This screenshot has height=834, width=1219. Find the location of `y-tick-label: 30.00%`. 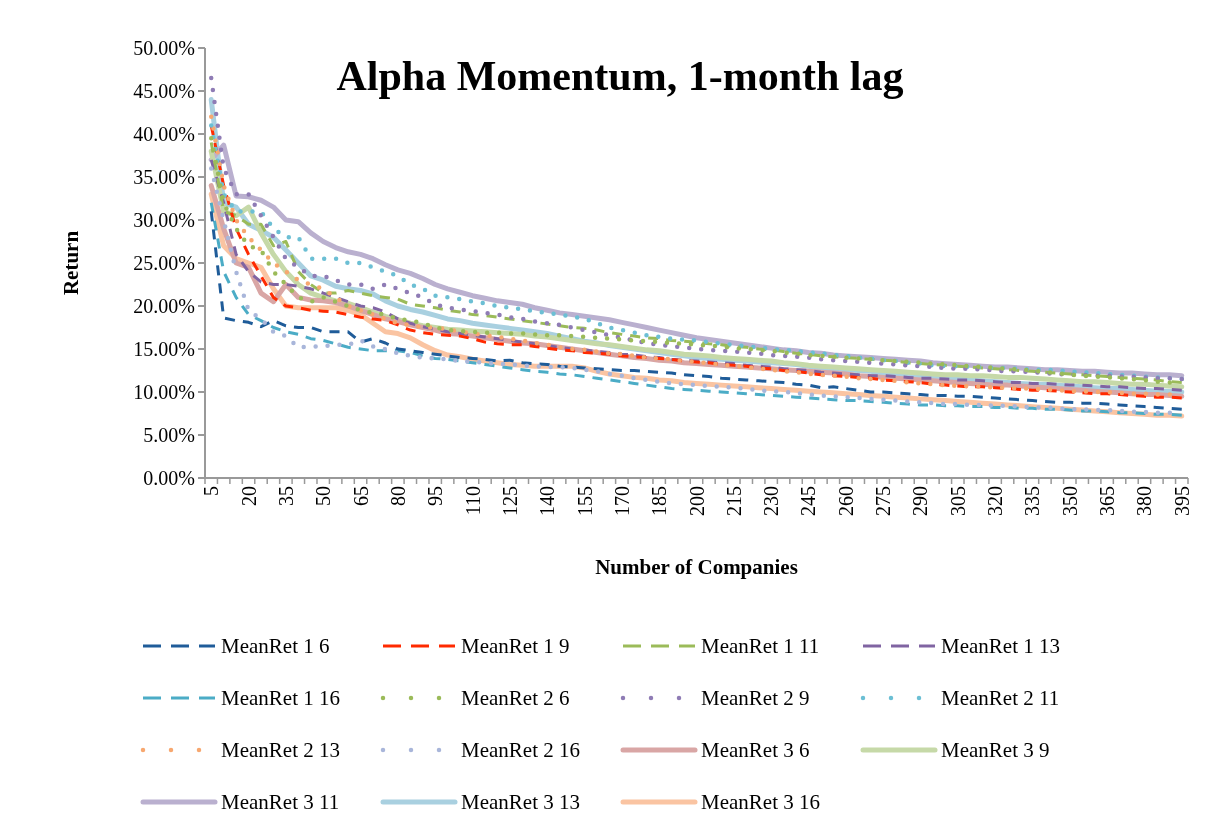

y-tick-label: 30.00% is located at coordinates (164, 220).